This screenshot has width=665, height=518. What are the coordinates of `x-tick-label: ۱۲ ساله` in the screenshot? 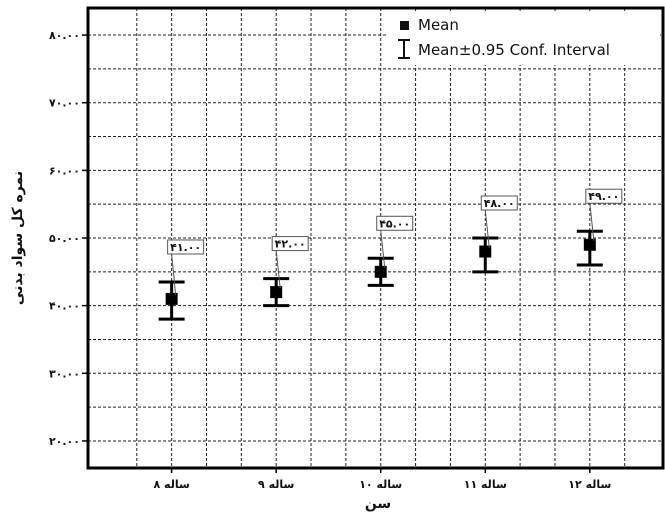 It's located at (589, 484).